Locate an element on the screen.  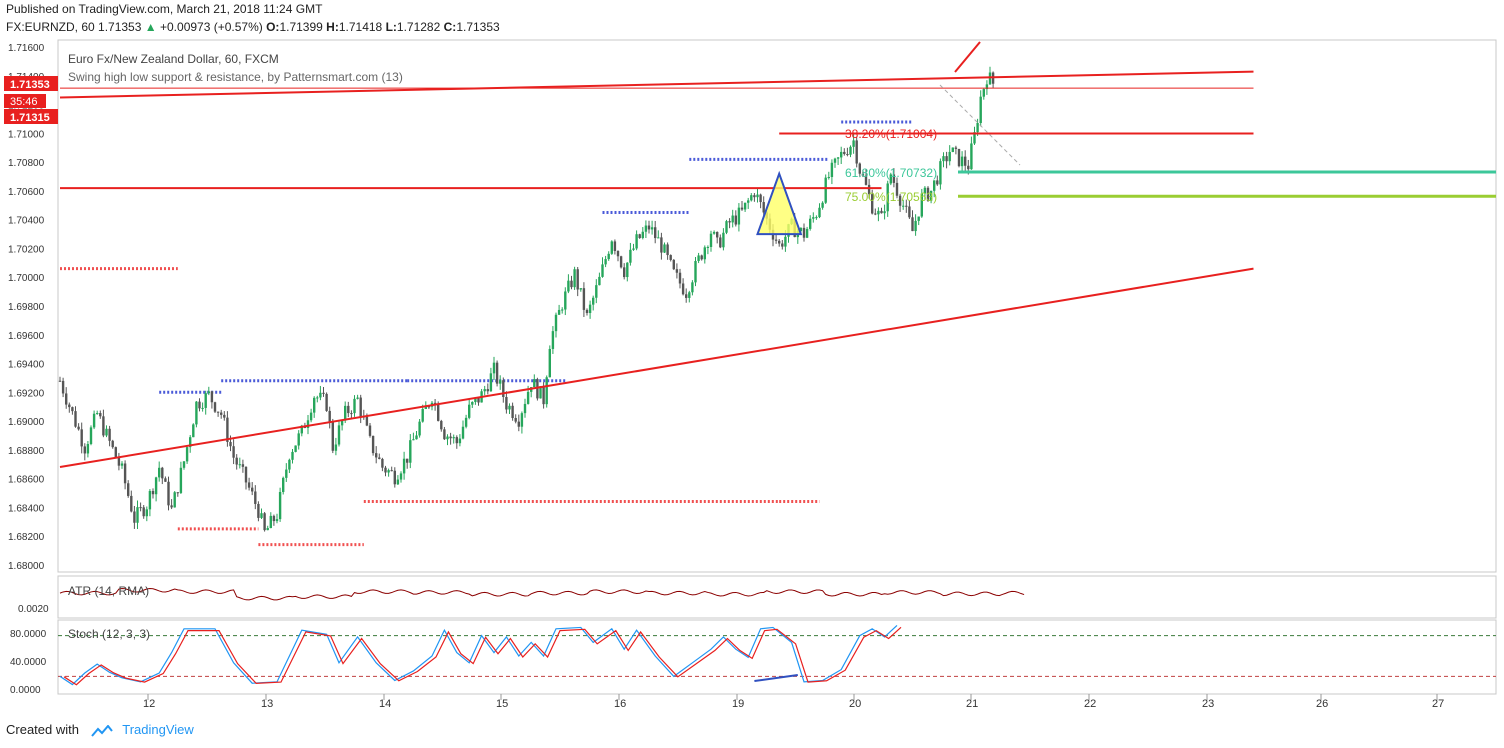
y-tick-label: 1.70200 is located at coordinates (26, 249).